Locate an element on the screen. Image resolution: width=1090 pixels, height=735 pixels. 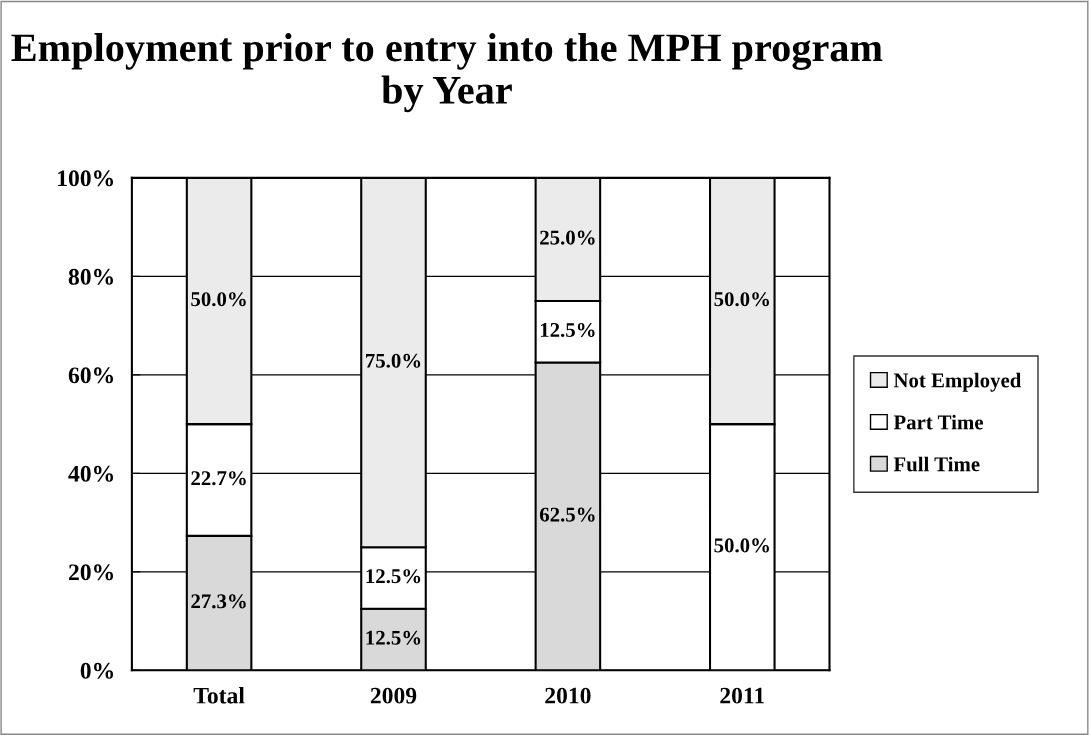
y-tick-label: 40% is located at coordinates (91, 473).